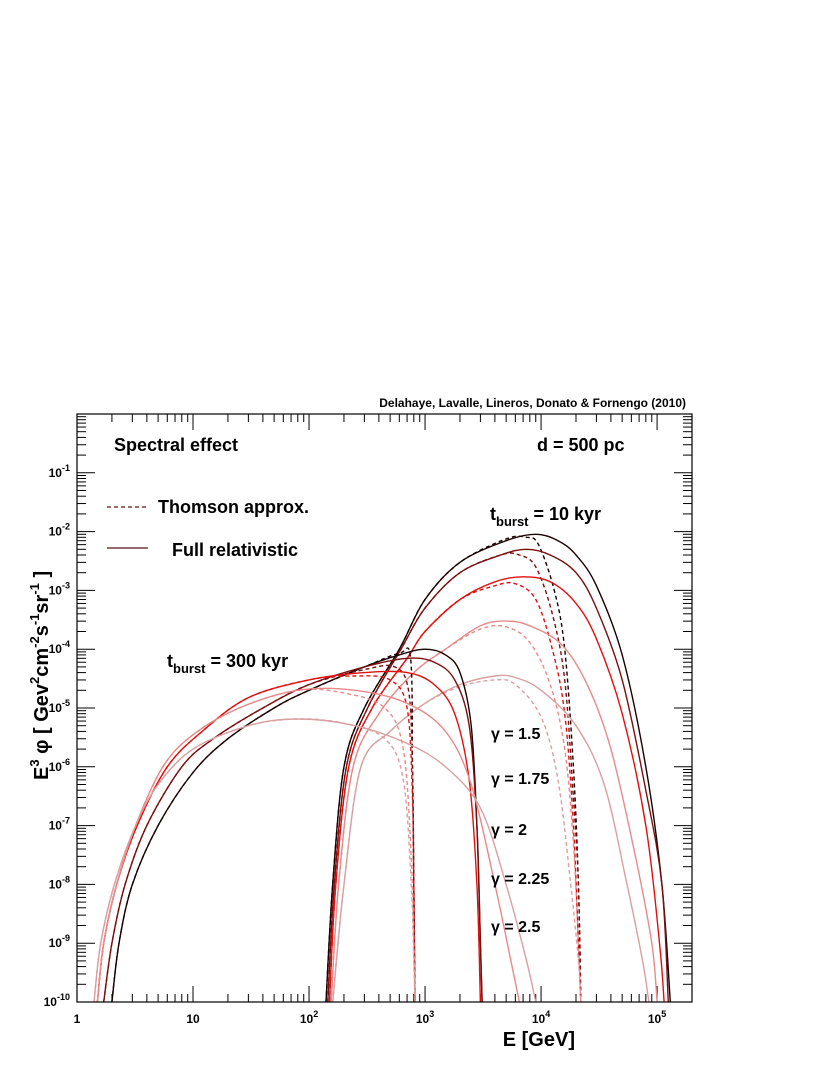 The image size is (830, 1075). Describe the element at coordinates (233, 507) in the screenshot. I see `legend-label-thomson: Thomson approx.` at that location.